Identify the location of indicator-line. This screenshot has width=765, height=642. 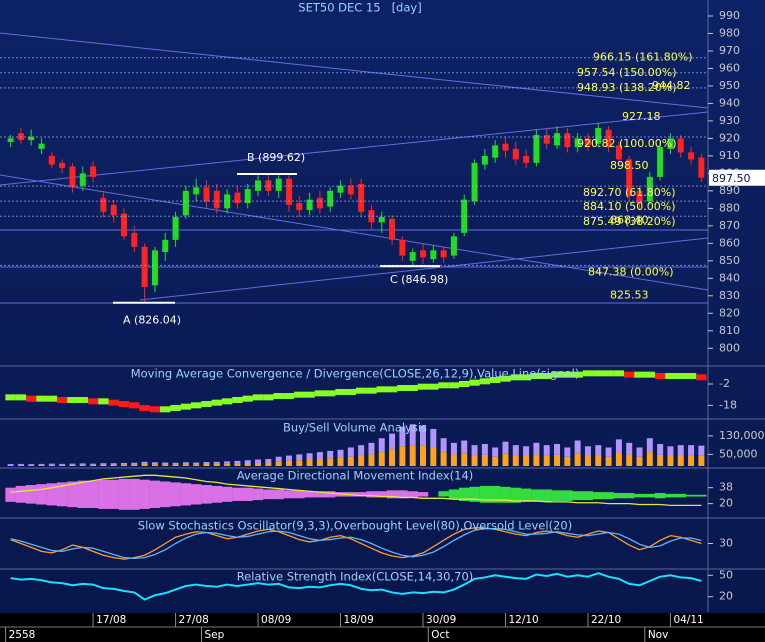
(356, 543).